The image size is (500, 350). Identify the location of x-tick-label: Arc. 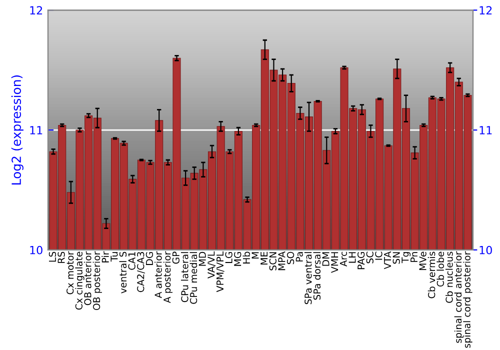
(344, 259).